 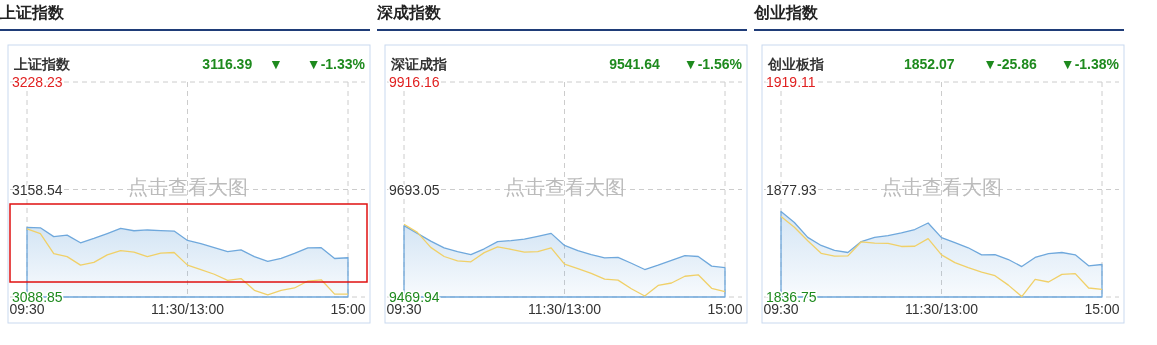 What do you see at coordinates (418, 64) in the screenshot?
I see `chart-subtitle: 深证成指` at bounding box center [418, 64].